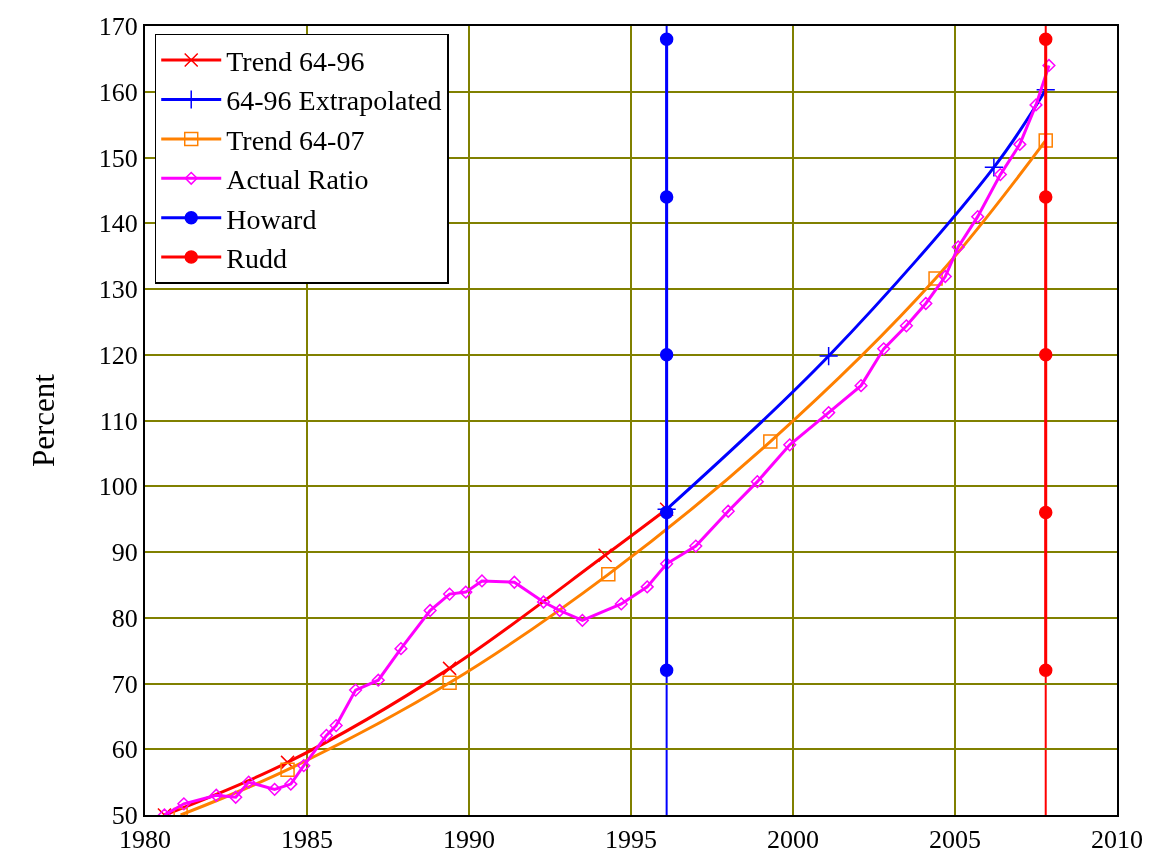 The height and width of the screenshot is (866, 1162). Describe the element at coordinates (118, 224) in the screenshot. I see `y-tick-label: 140` at that location.